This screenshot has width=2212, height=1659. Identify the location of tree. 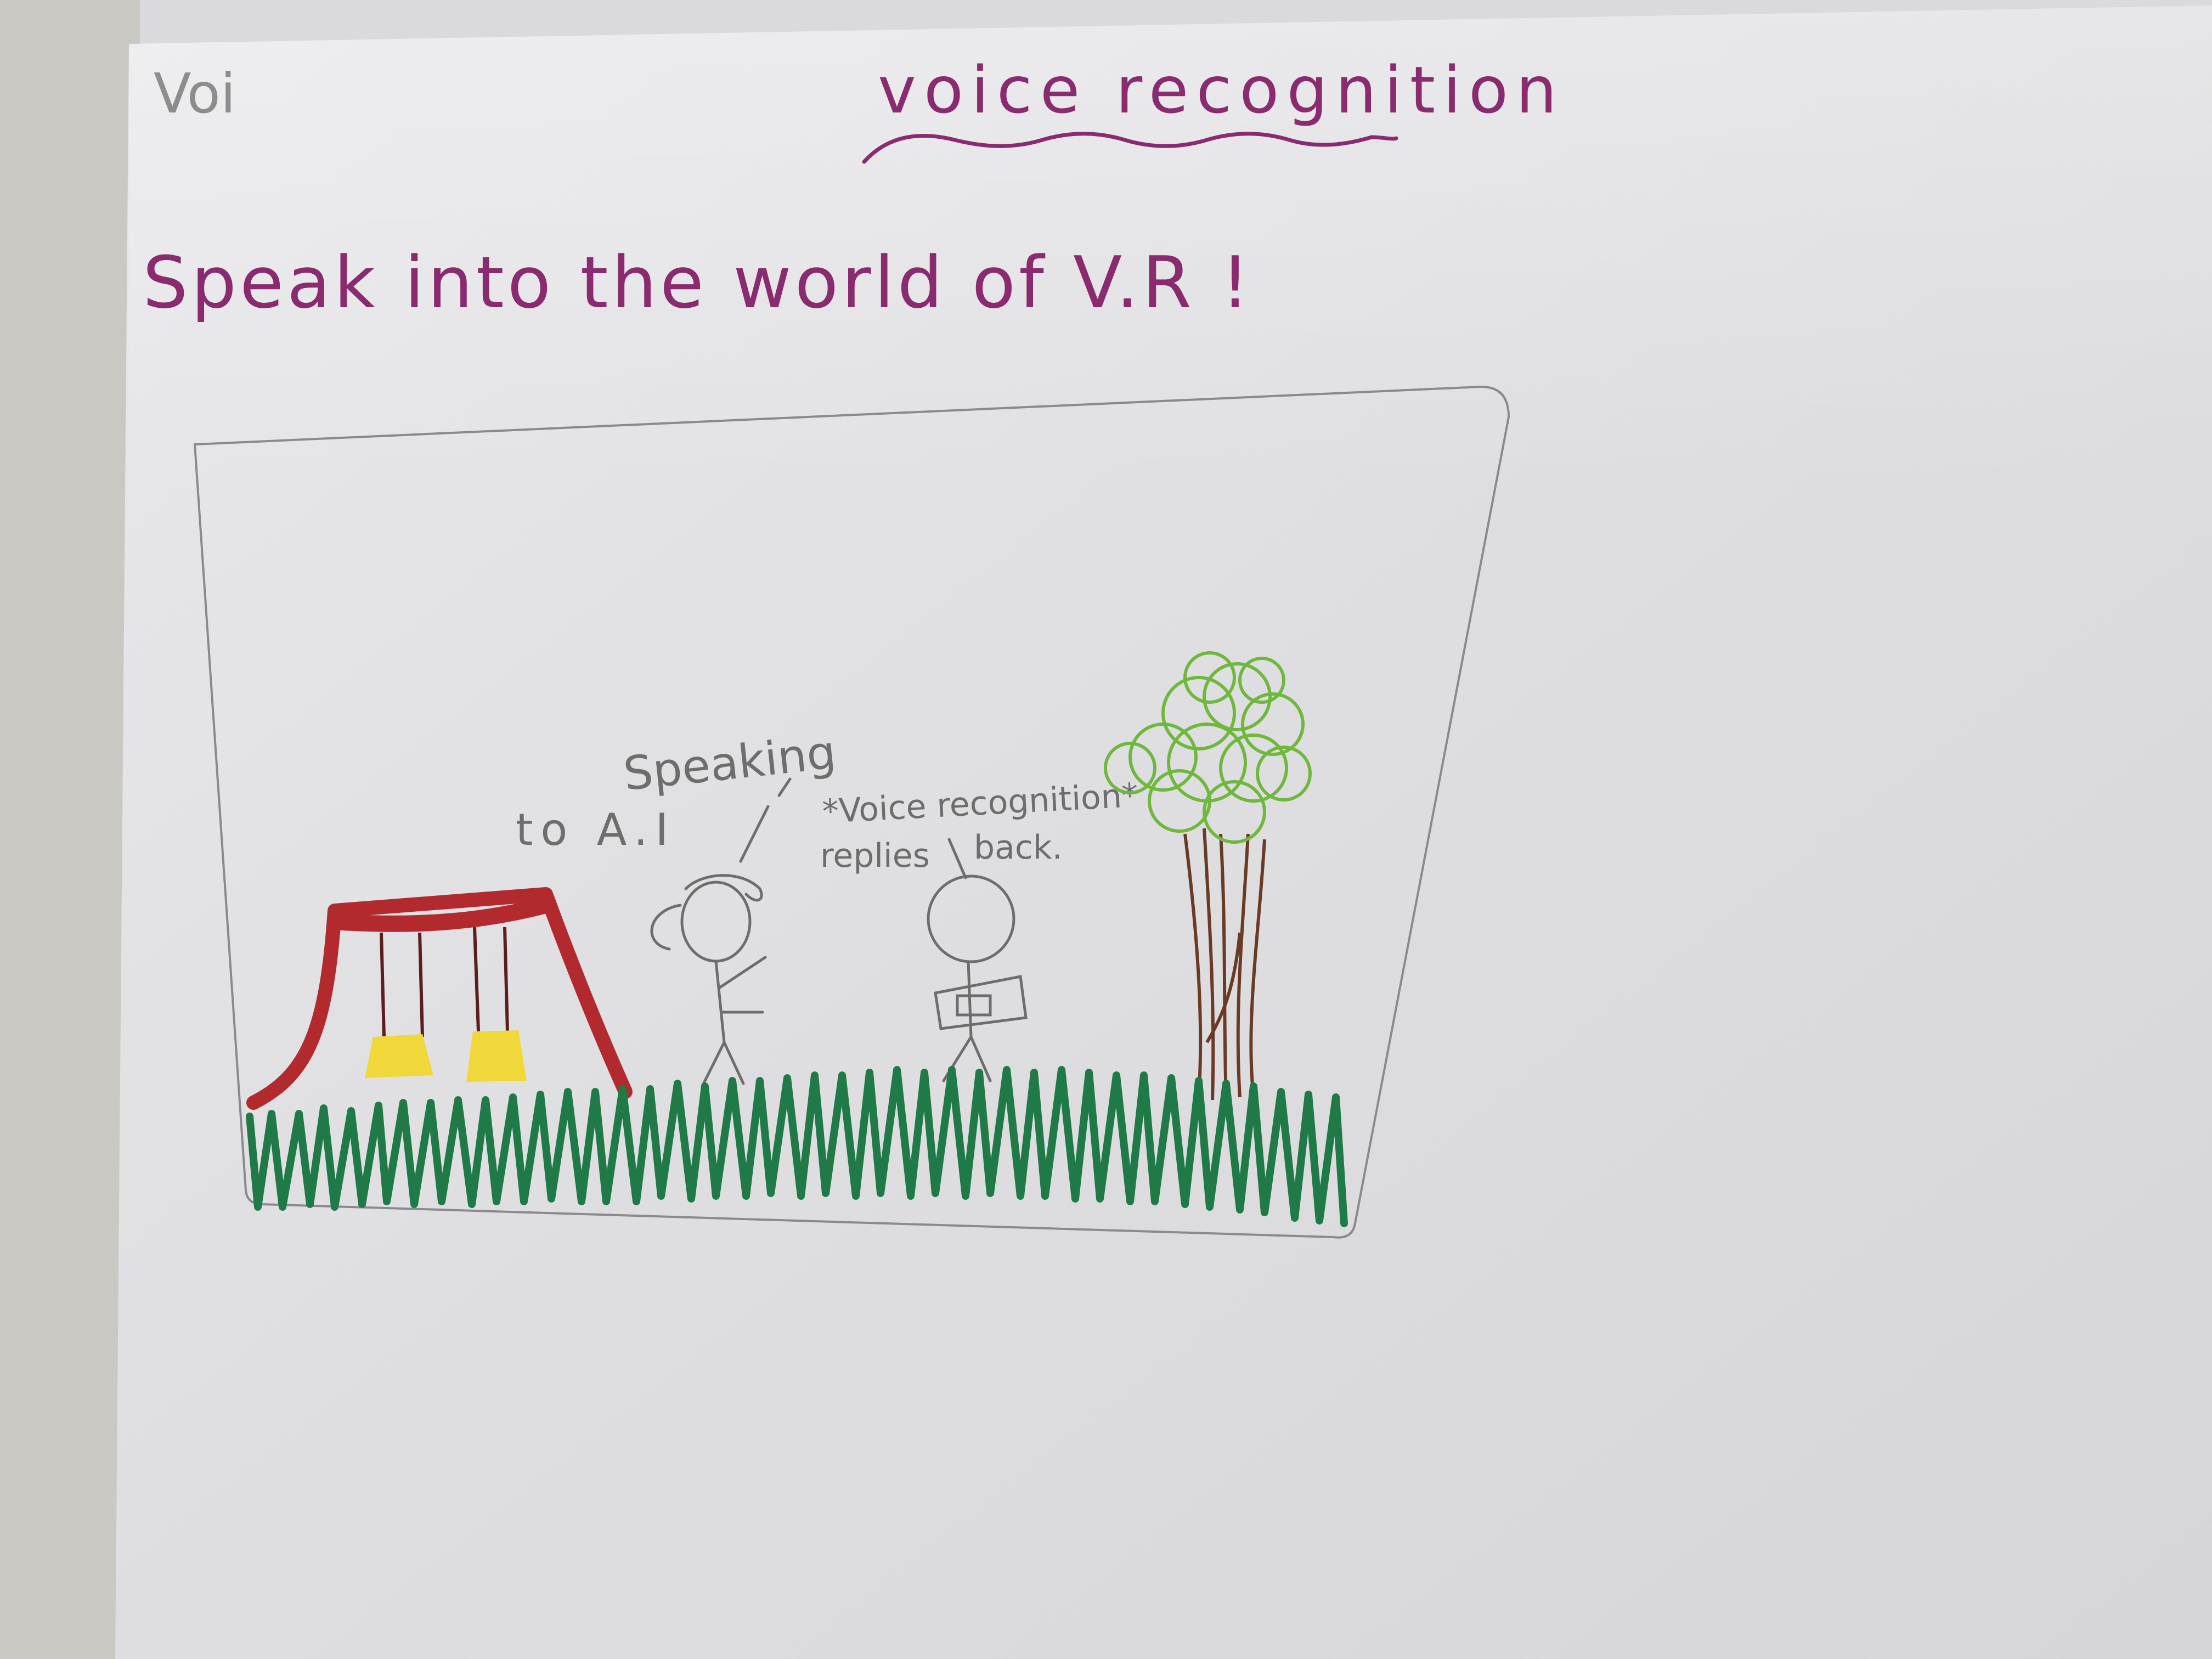
(1208, 876).